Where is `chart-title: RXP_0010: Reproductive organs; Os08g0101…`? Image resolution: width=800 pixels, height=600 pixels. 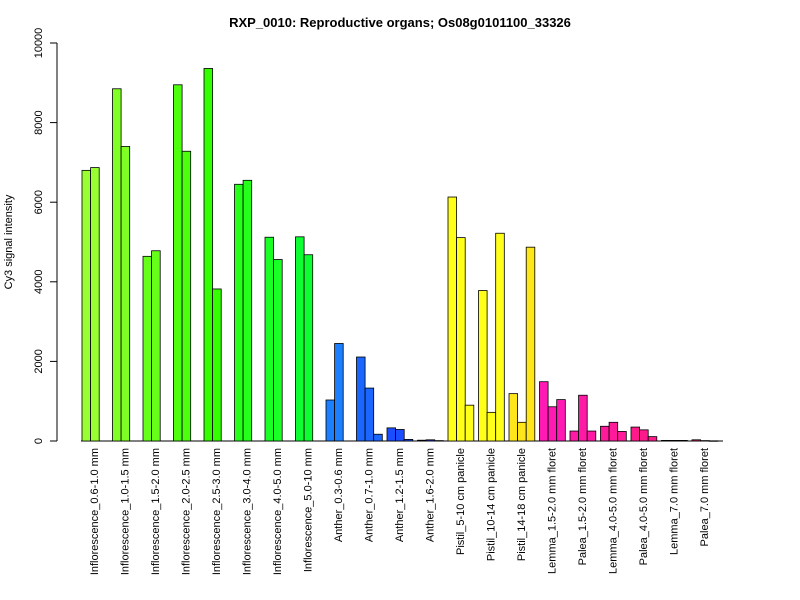
chart-title: RXP_0010: Reproductive organs; Os08g0101… is located at coordinates (400, 22).